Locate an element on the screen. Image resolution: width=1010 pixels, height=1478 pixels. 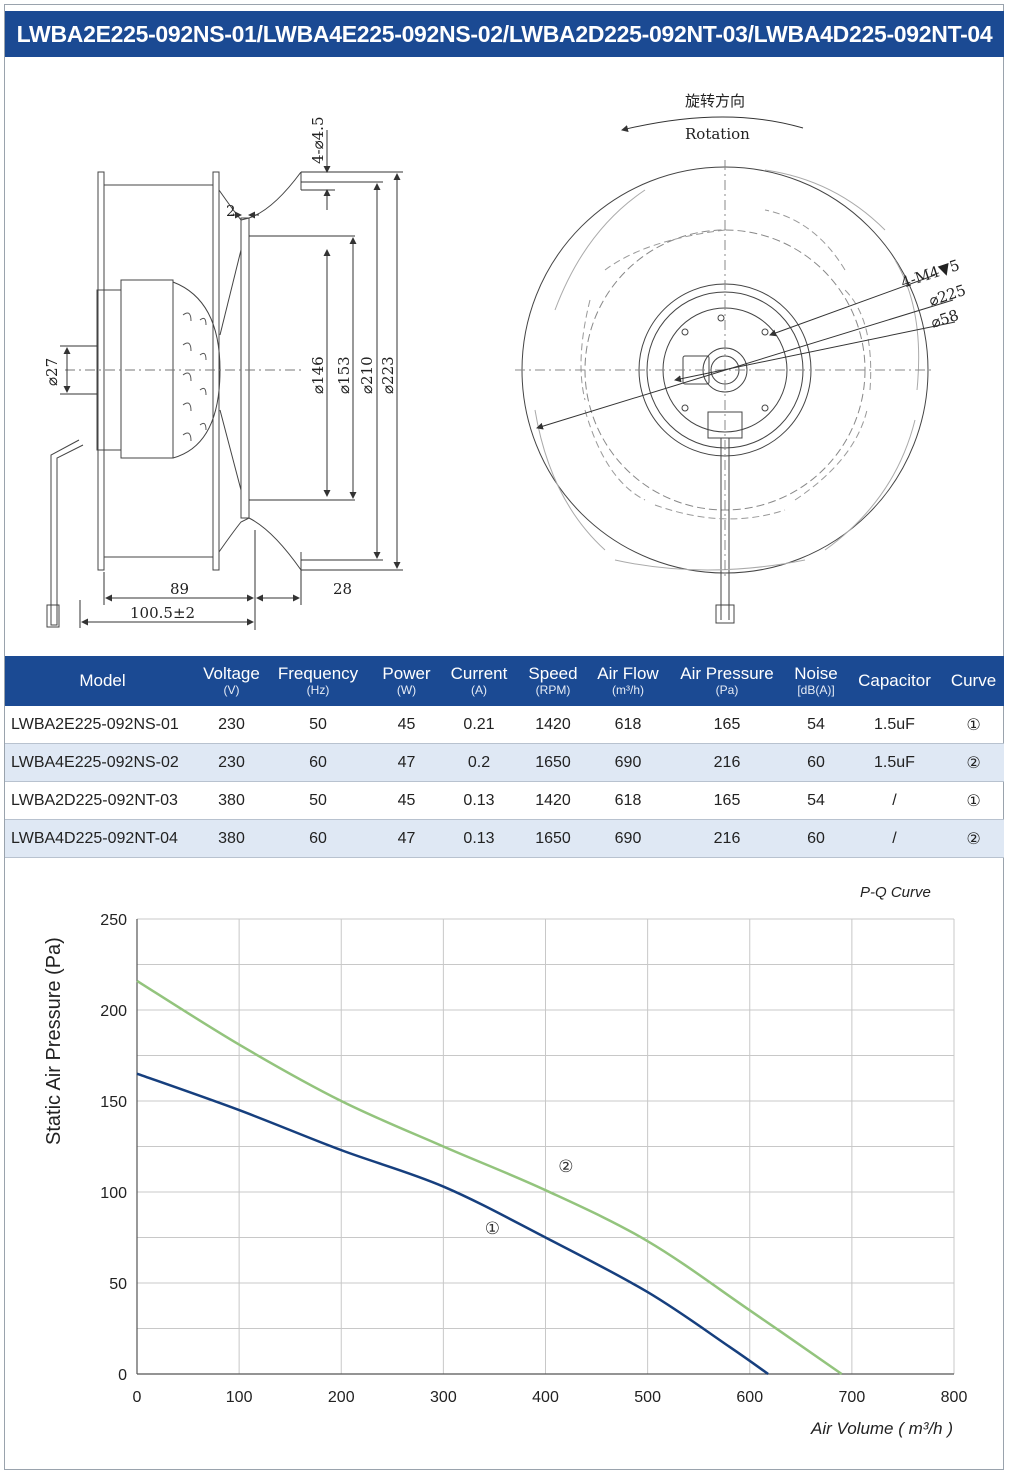
y-axis-label: Static Air Pressure (Pa) is located at coordinates (54, 1041).